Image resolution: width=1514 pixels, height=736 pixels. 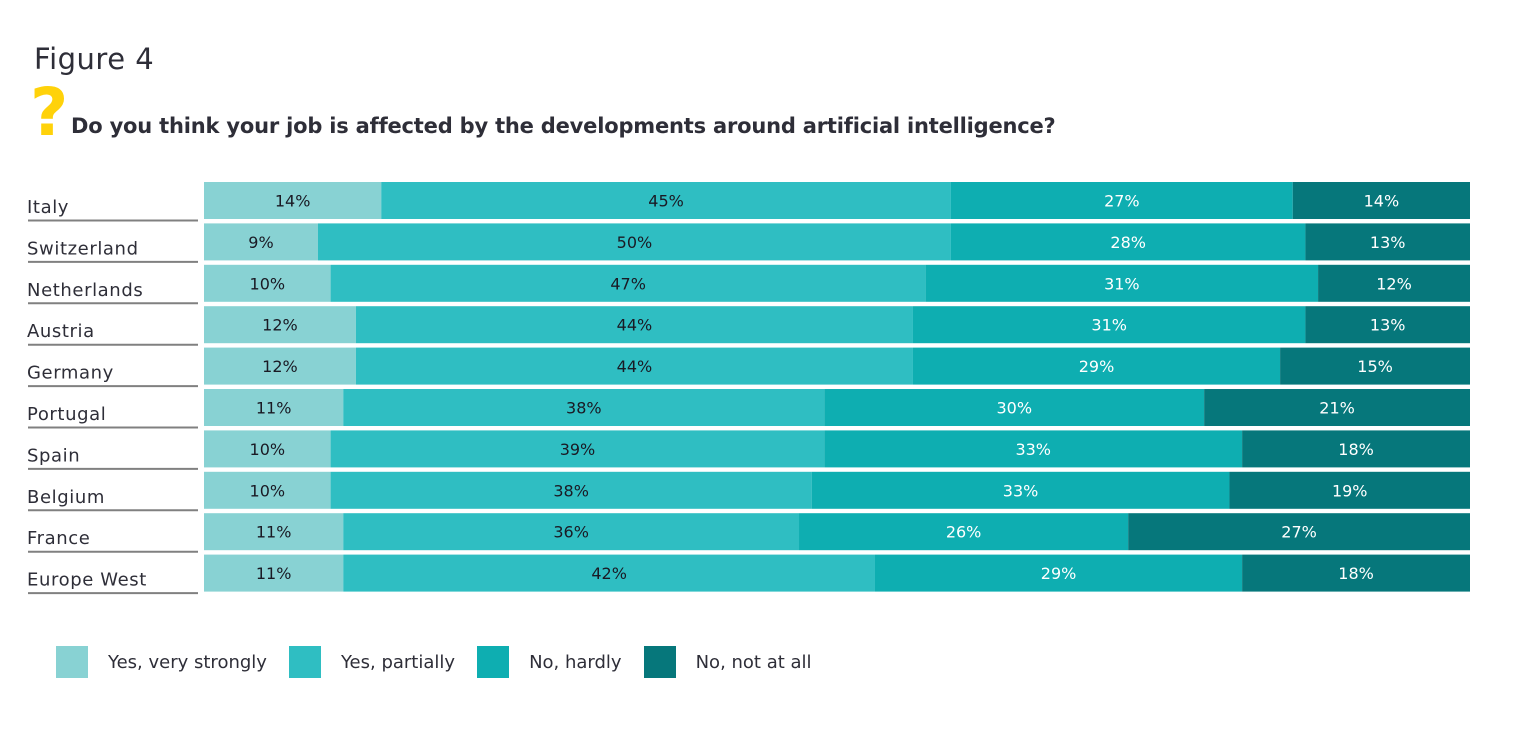 I want to click on data-label: 14%, so click(x=293, y=201).